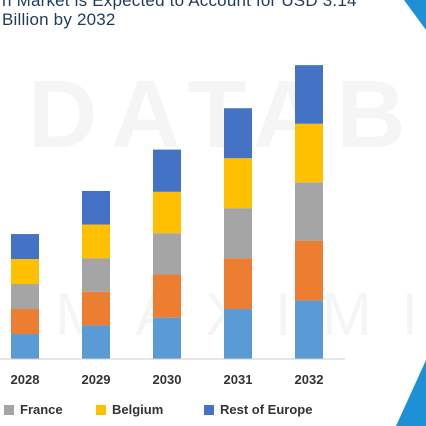 The width and height of the screenshot is (426, 426). What do you see at coordinates (138, 409) in the screenshot?
I see `legend-label-belgium: Belgium` at bounding box center [138, 409].